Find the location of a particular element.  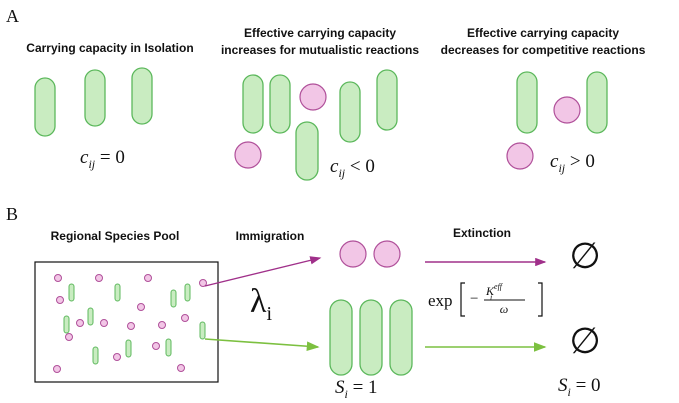

extinction-rate: exp − Keff i ω is located at coordinates (485, 299).